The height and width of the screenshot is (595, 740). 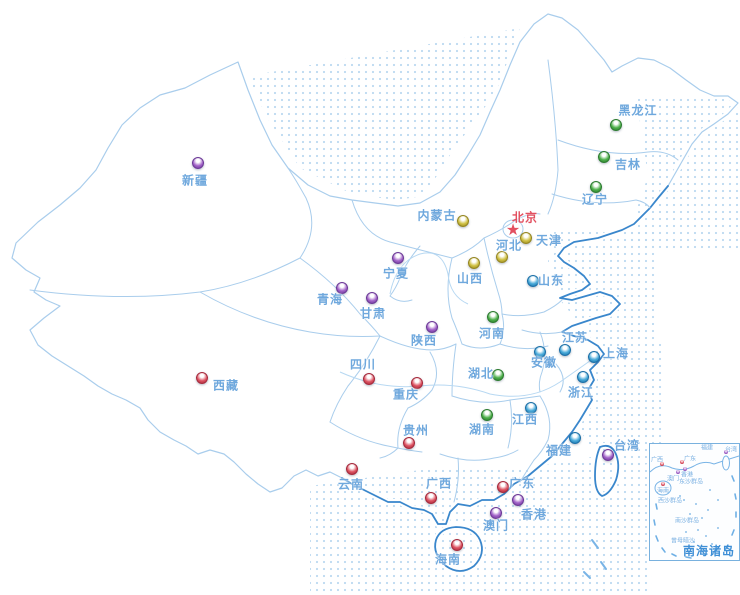 I want to click on taiwan-island, so click(x=607, y=470).